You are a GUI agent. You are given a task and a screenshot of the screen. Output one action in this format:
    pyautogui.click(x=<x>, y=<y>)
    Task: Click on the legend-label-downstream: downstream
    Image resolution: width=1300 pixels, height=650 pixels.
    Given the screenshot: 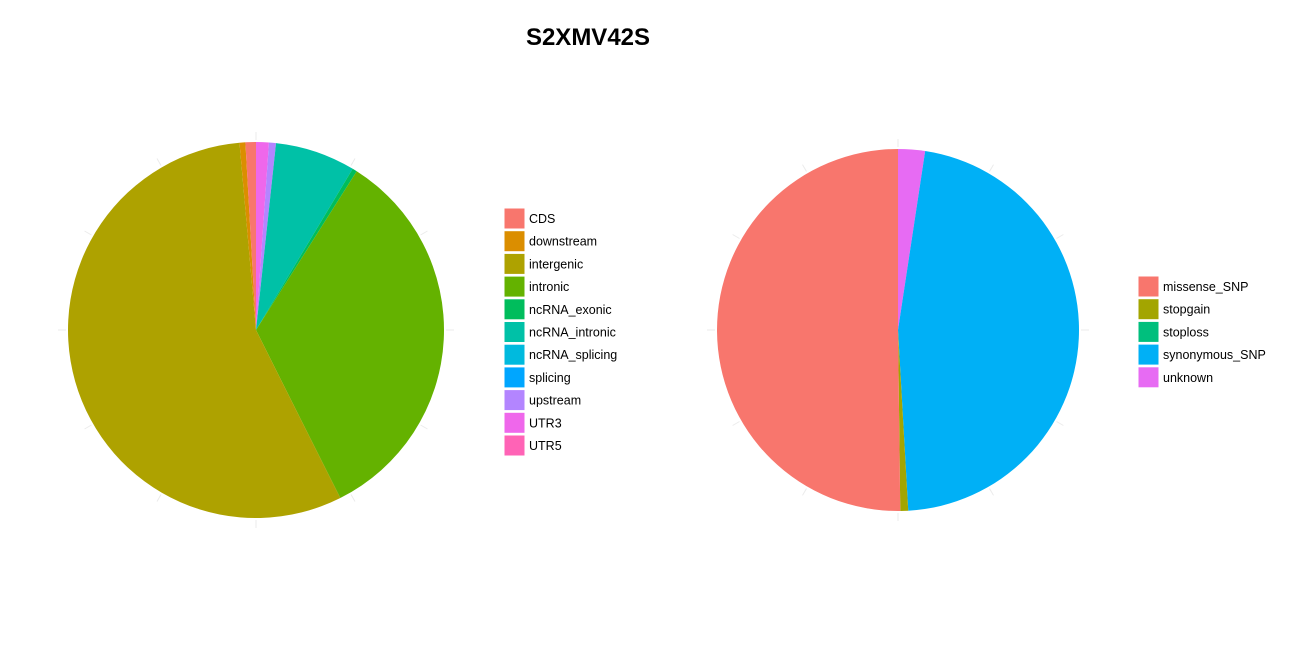 What is the action you would take?
    pyautogui.click(x=563, y=242)
    